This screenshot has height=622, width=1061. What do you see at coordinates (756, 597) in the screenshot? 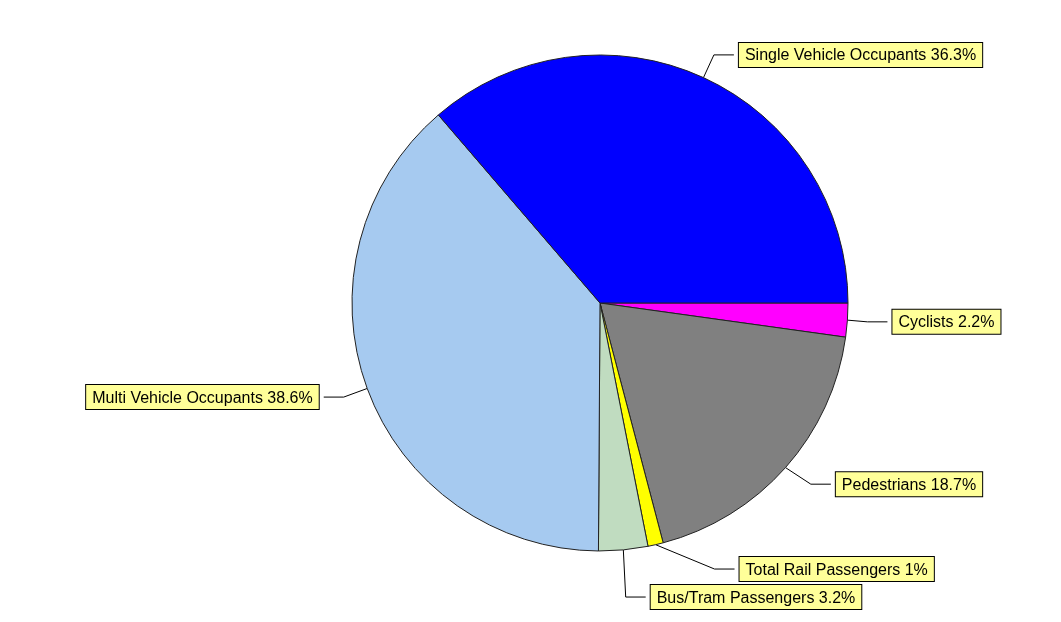
I see `slice-label: Bus/Tram Passengers 3.2%` at bounding box center [756, 597].